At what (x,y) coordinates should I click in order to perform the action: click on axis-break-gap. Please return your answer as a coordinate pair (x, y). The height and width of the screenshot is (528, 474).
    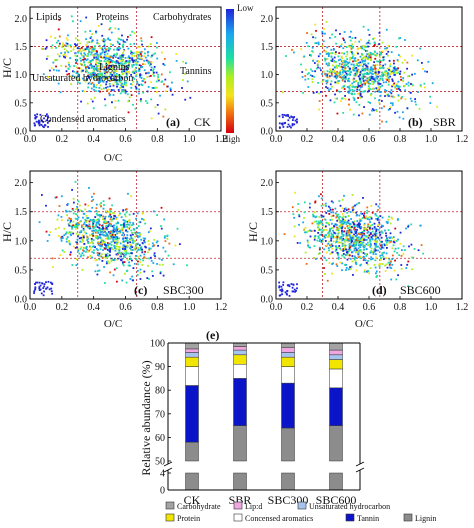
    Looking at the image, I should click on (360, 467).